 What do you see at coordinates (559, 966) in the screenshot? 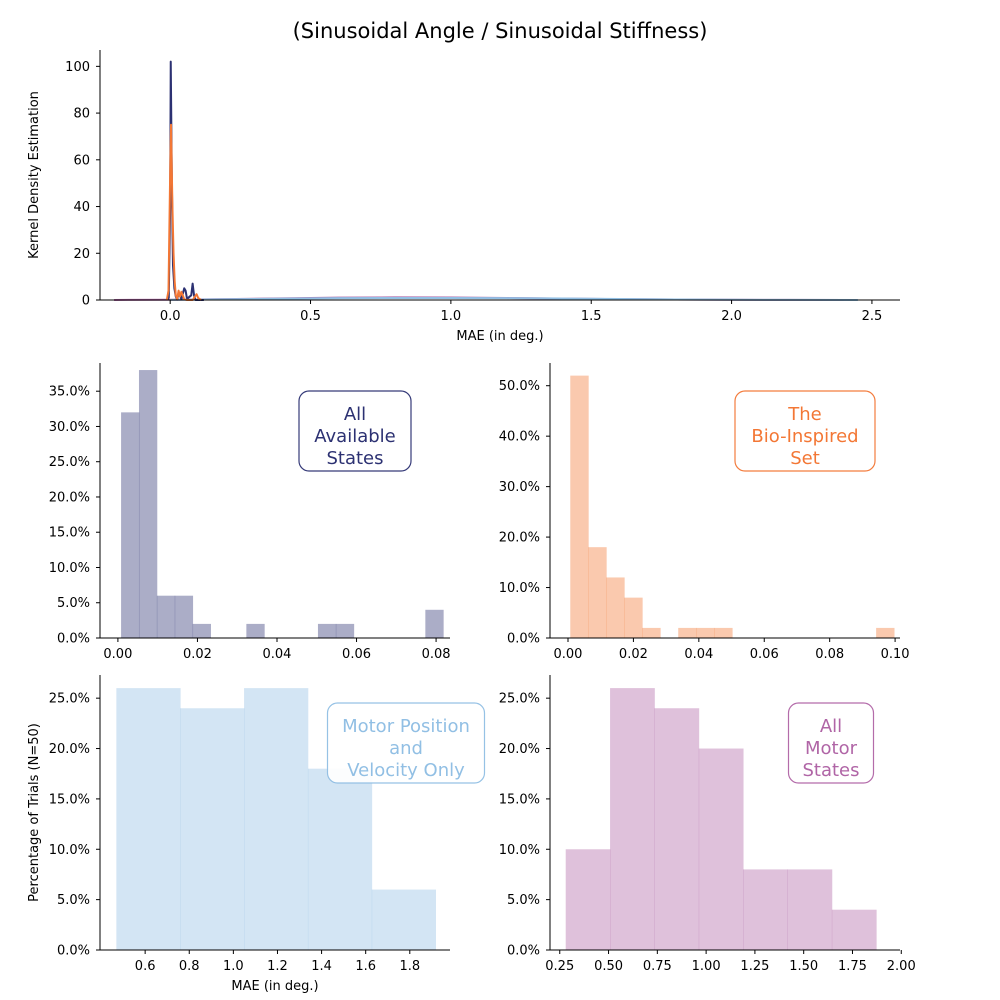
I see `hist-x-tick-label: 0.25` at bounding box center [559, 966].